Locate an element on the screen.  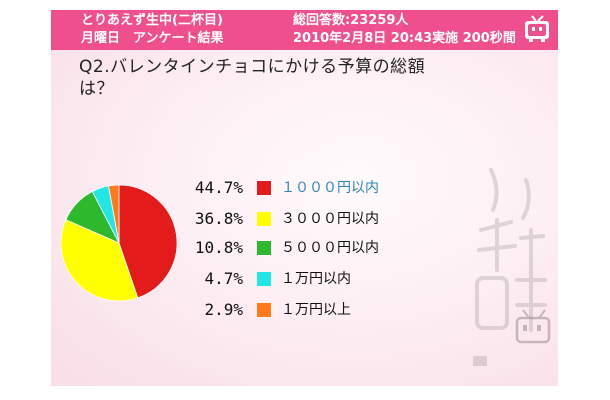
survey-subtitle: 月曜日 アンケート結果 is located at coordinates (152, 38).